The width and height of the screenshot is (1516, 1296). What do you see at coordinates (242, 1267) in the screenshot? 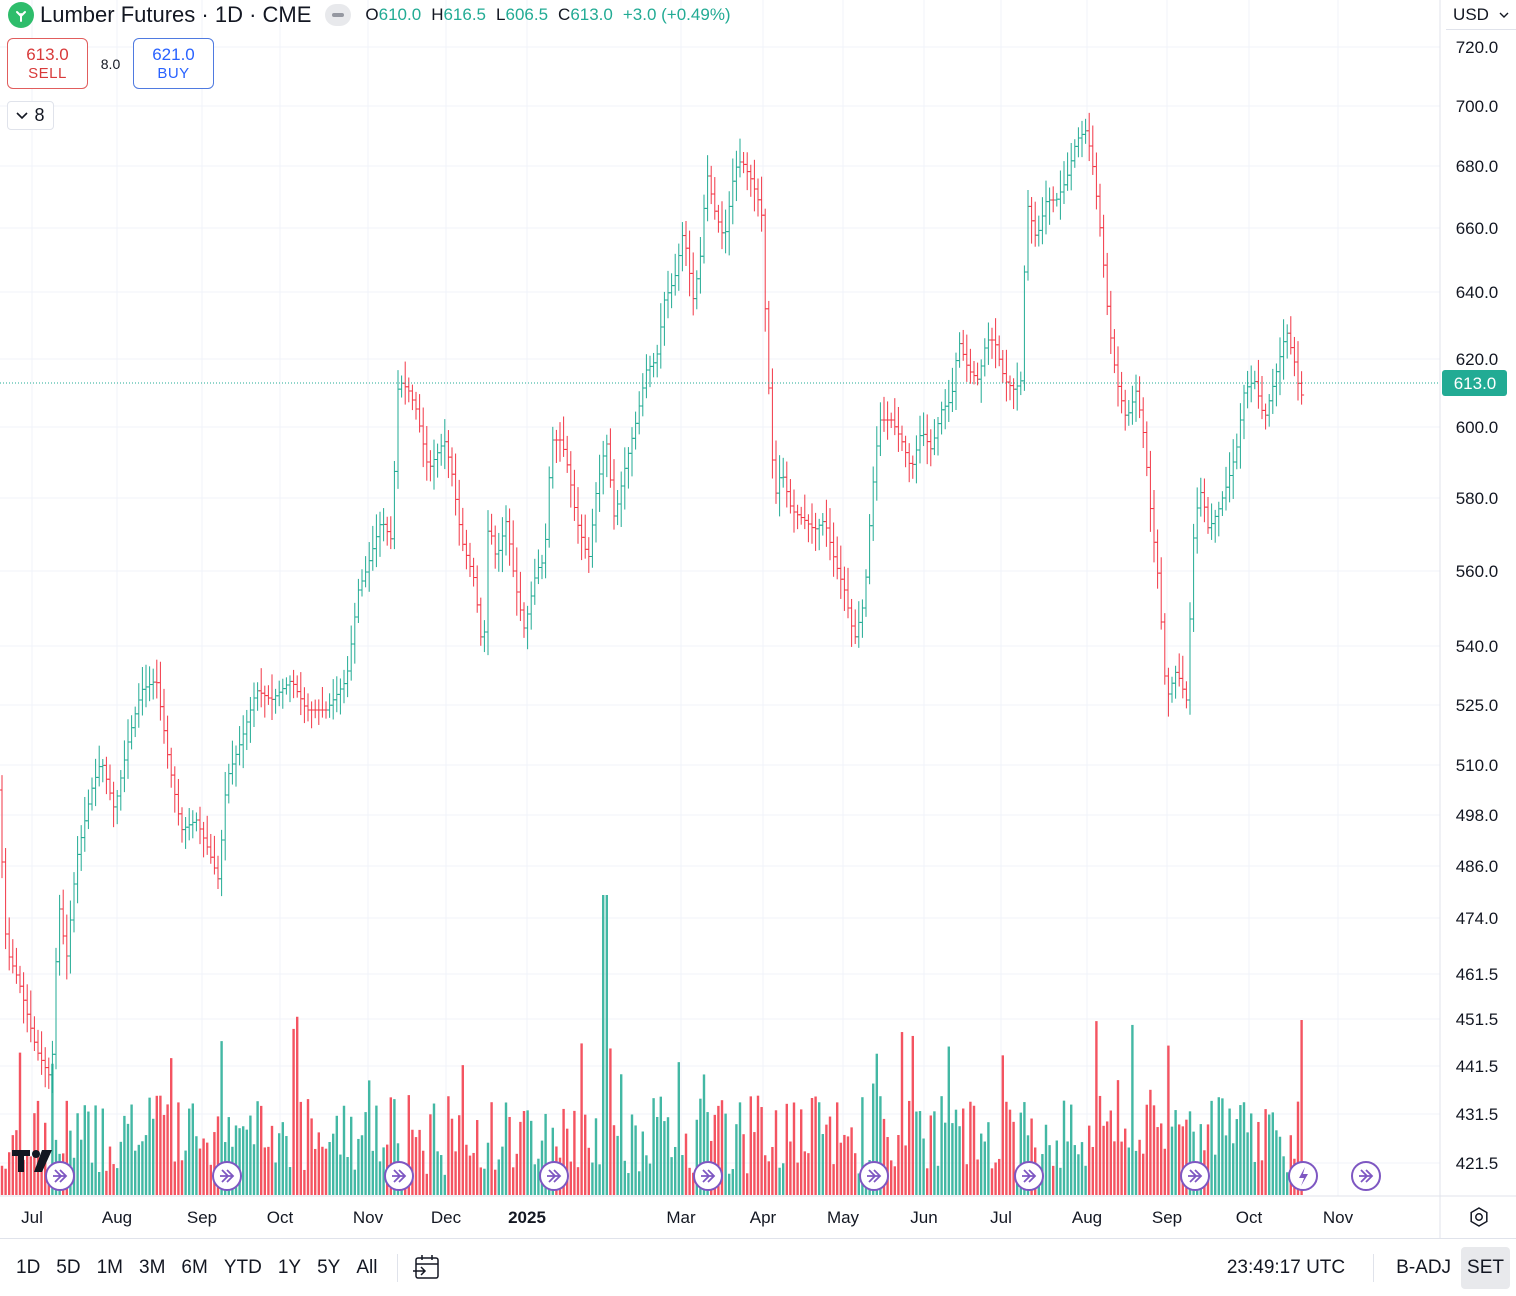
I see `range-ytd: YTD` at bounding box center [242, 1267].